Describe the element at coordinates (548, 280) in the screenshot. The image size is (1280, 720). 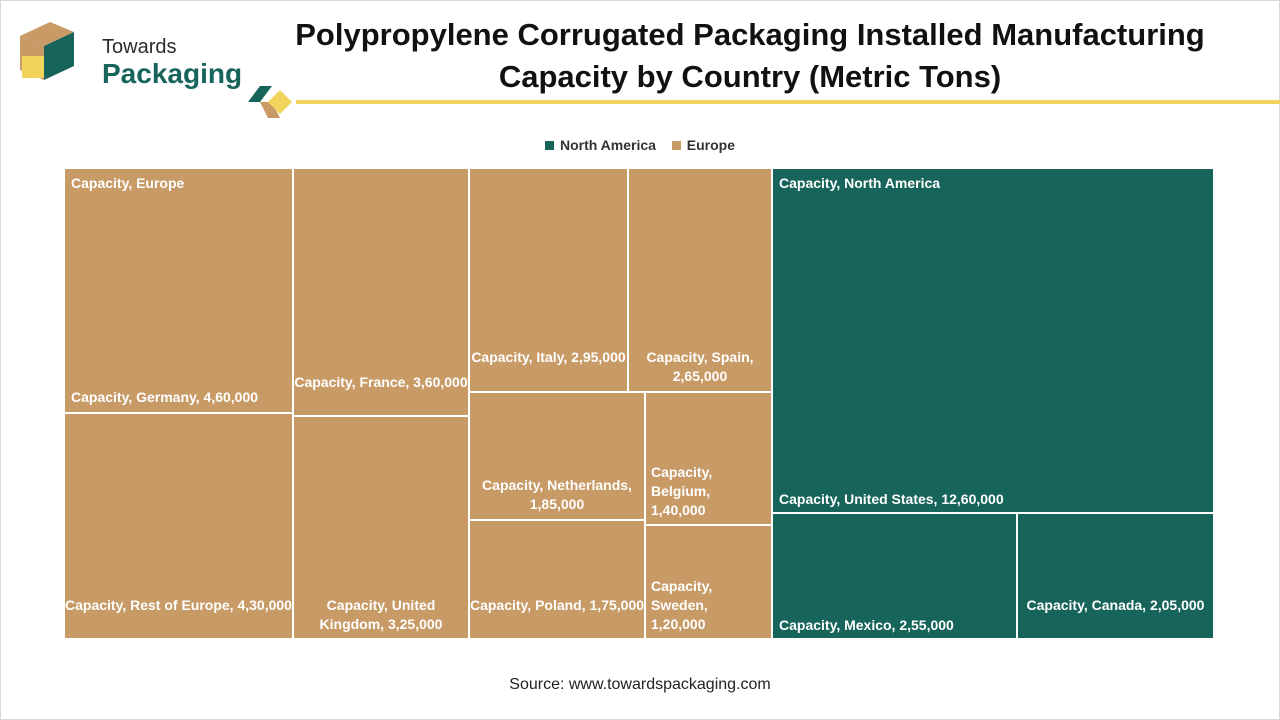
I see `treemap-cell-italy` at that location.